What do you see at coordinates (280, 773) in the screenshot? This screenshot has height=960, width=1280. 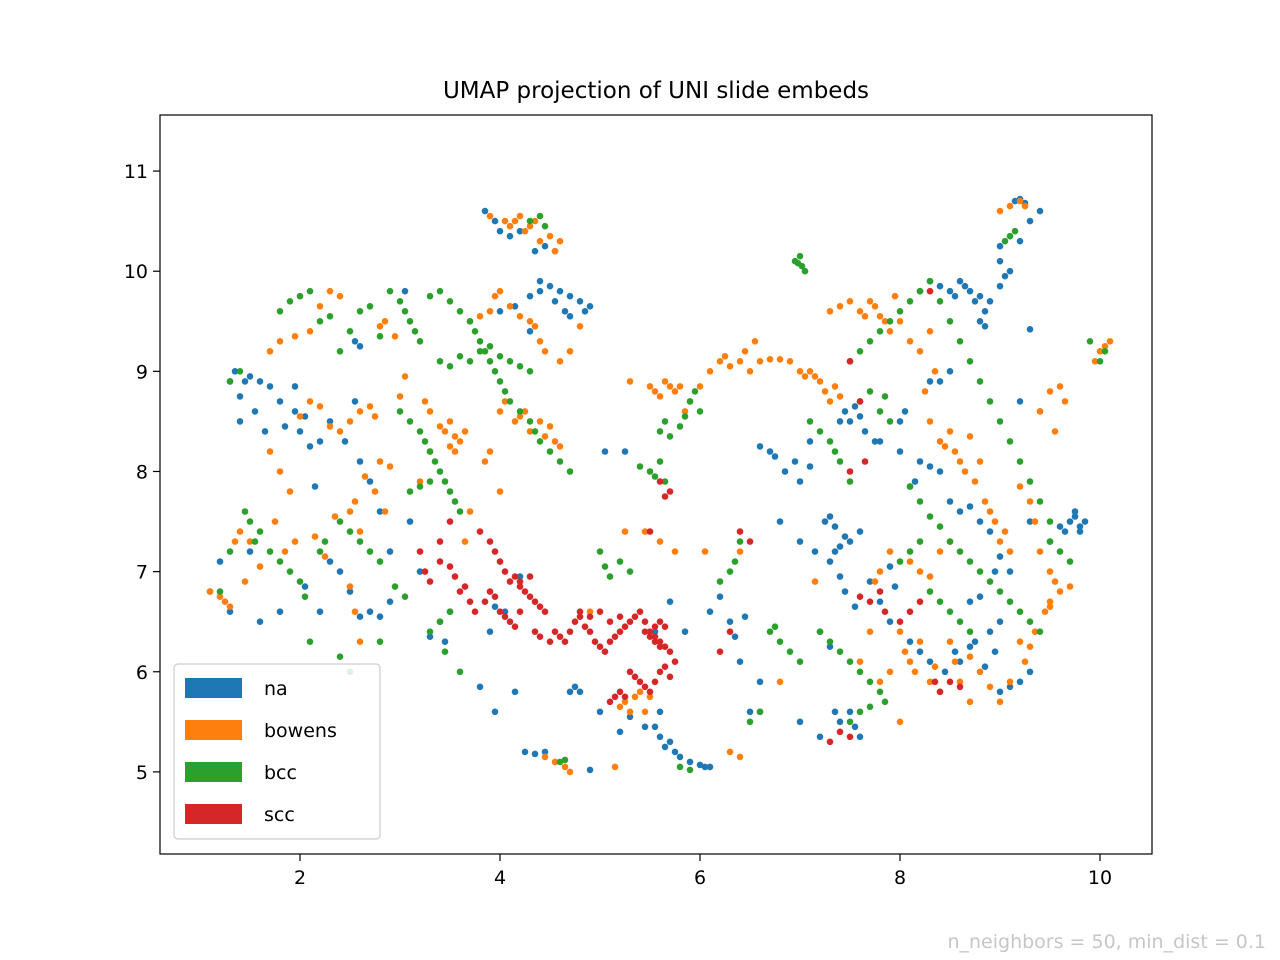 I see `legend-label-bcc: bcc` at bounding box center [280, 773].